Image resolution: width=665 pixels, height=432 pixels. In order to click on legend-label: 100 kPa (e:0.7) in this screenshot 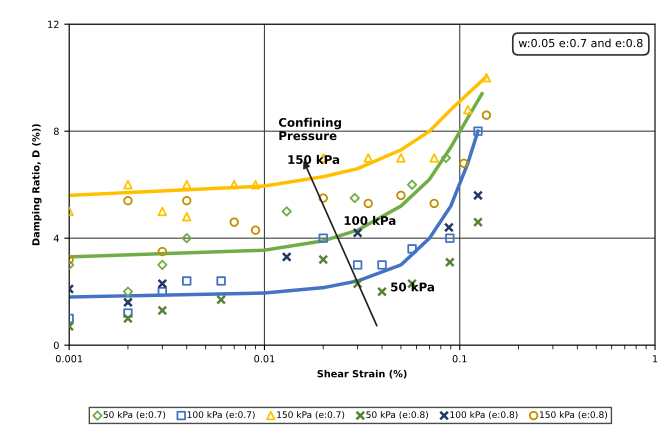, I will do `click(221, 415)`.